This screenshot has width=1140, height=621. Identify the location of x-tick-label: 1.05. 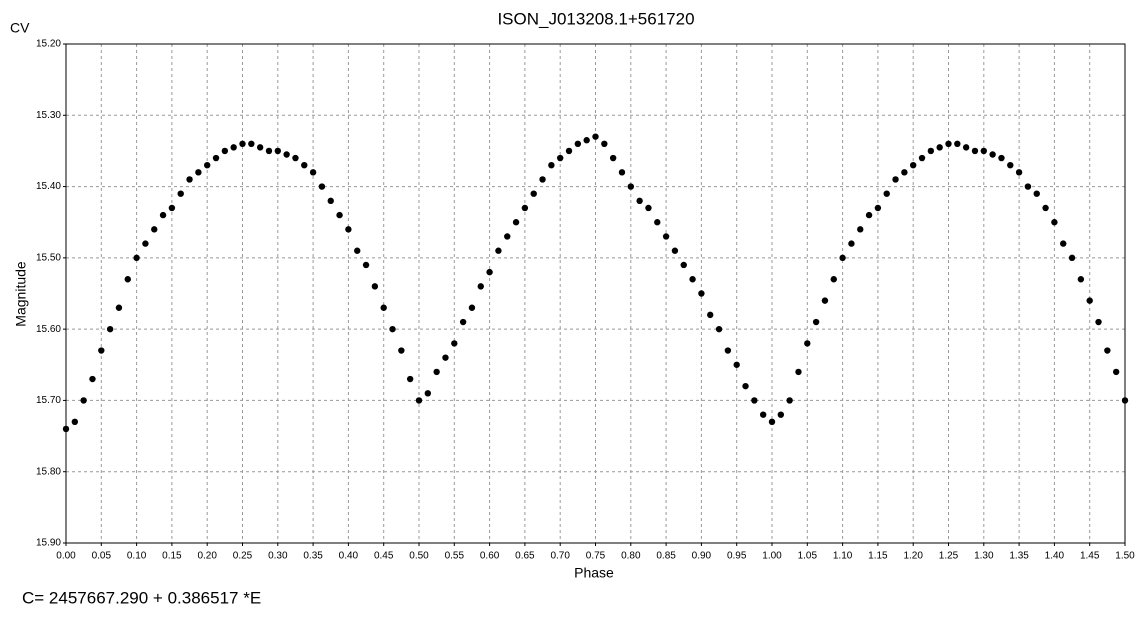
(808, 556).